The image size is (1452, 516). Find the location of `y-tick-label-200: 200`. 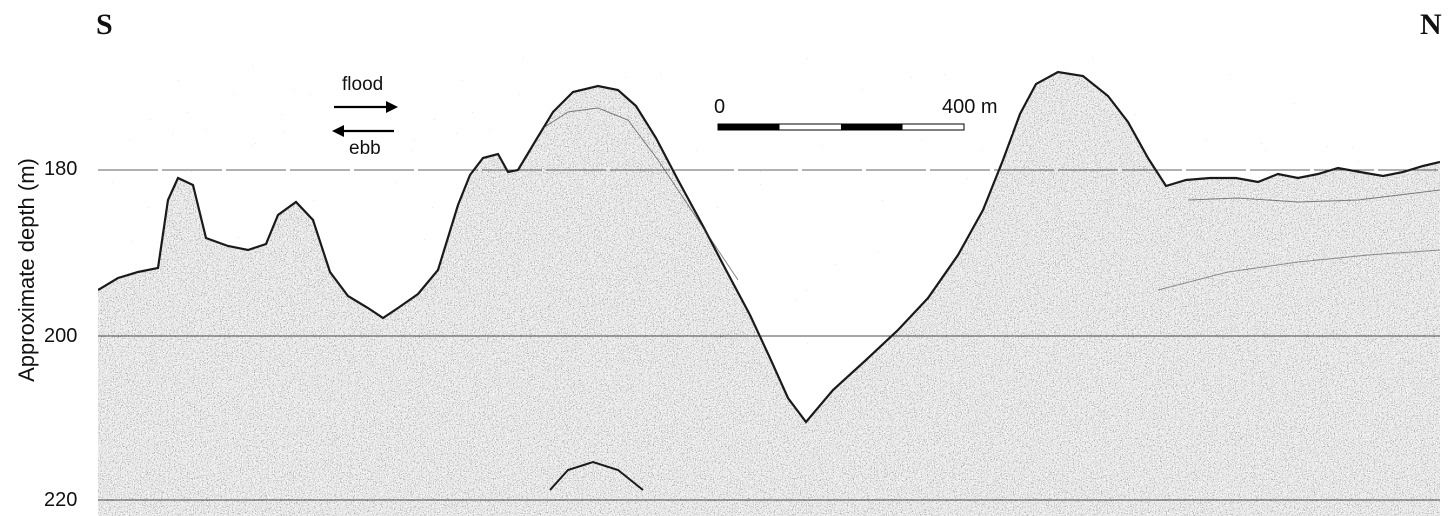

y-tick-label-200: 200 is located at coordinates (61, 336).